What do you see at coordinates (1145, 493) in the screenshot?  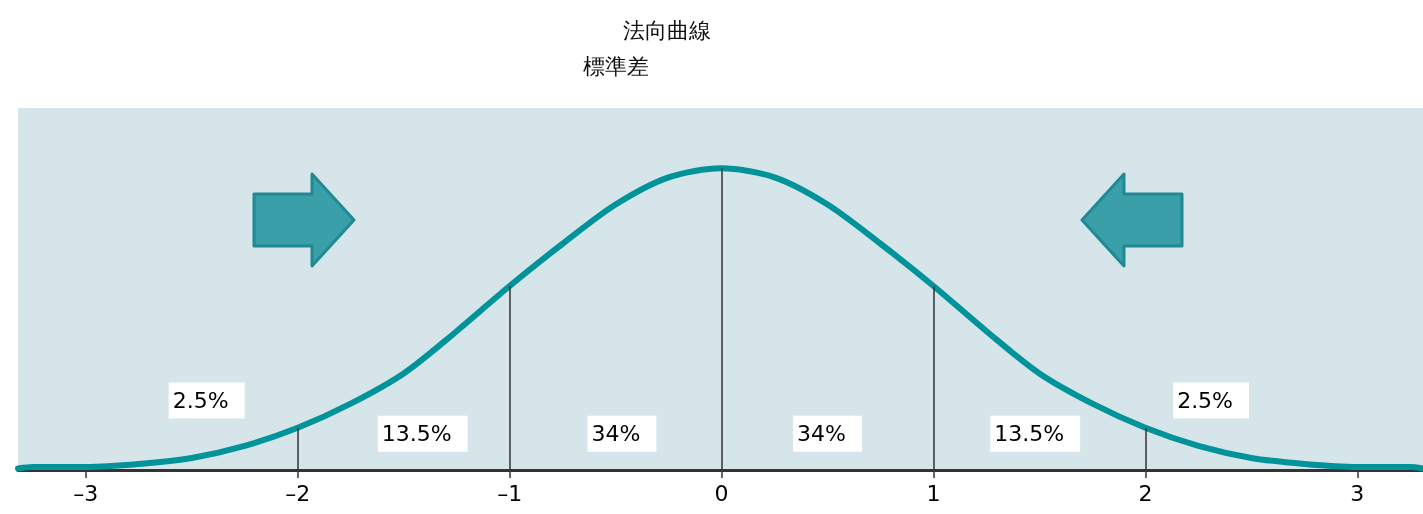 I see `x-tick-label: 2` at bounding box center [1145, 493].